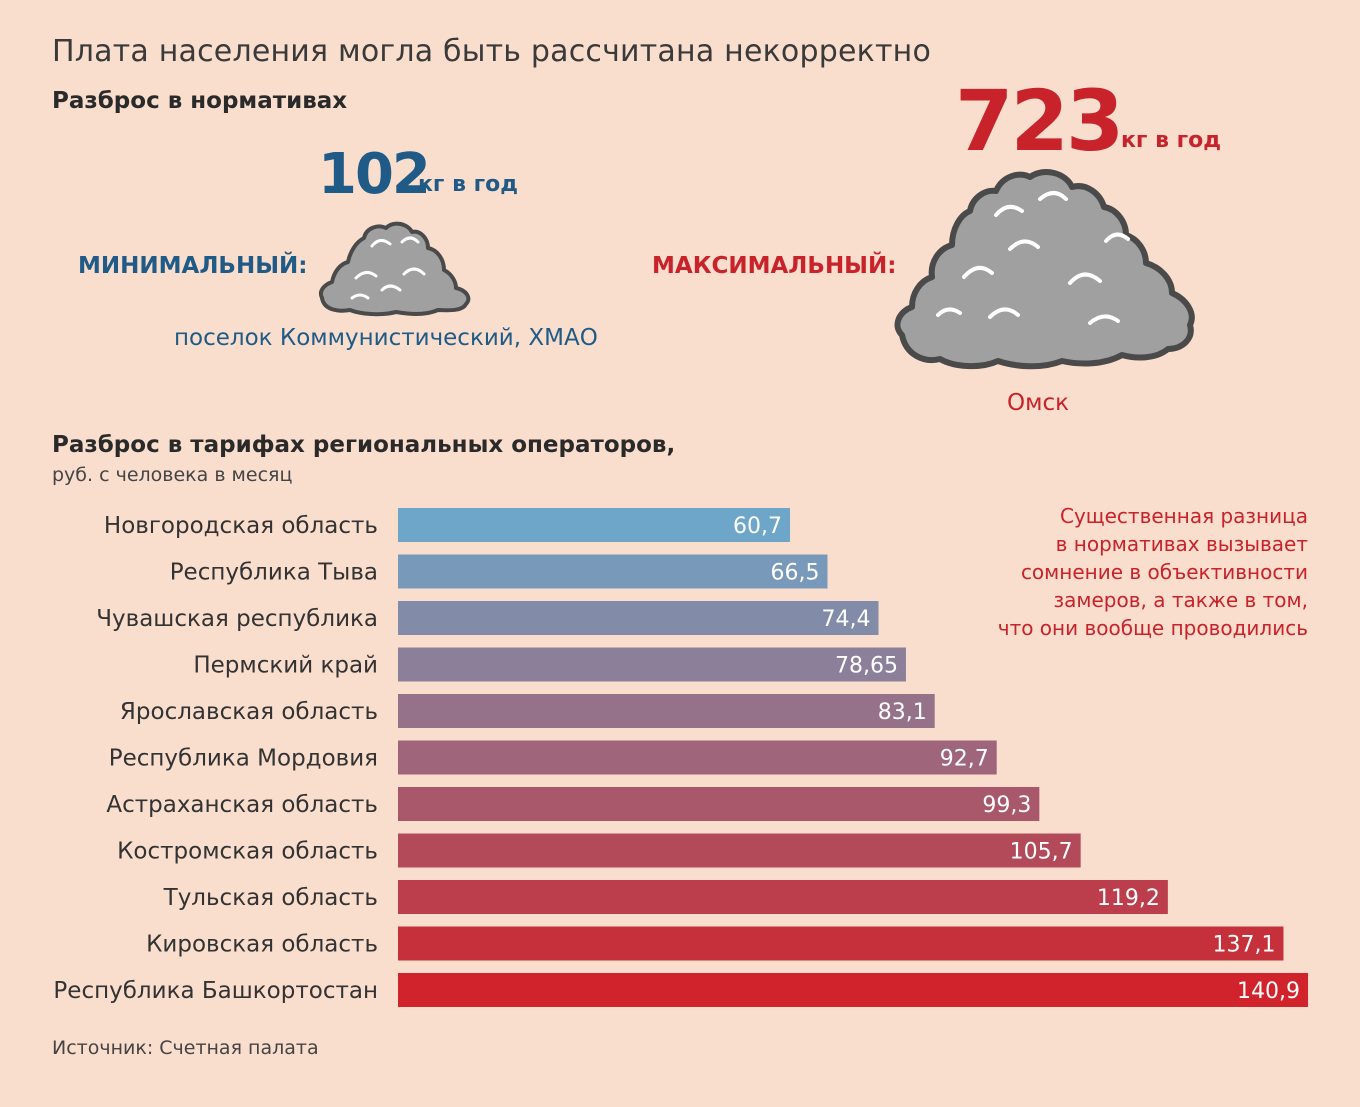 This screenshot has height=1107, width=1360. I want to click on source-note: Источник: Счетная палата, so click(185, 1048).